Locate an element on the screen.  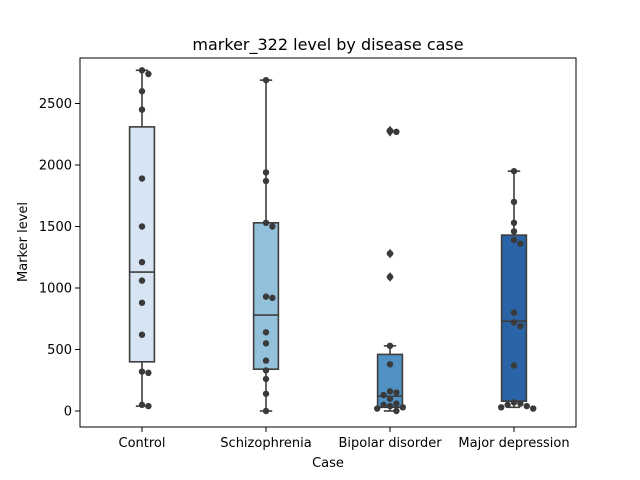
x-tick-label: Control is located at coordinates (142, 443).